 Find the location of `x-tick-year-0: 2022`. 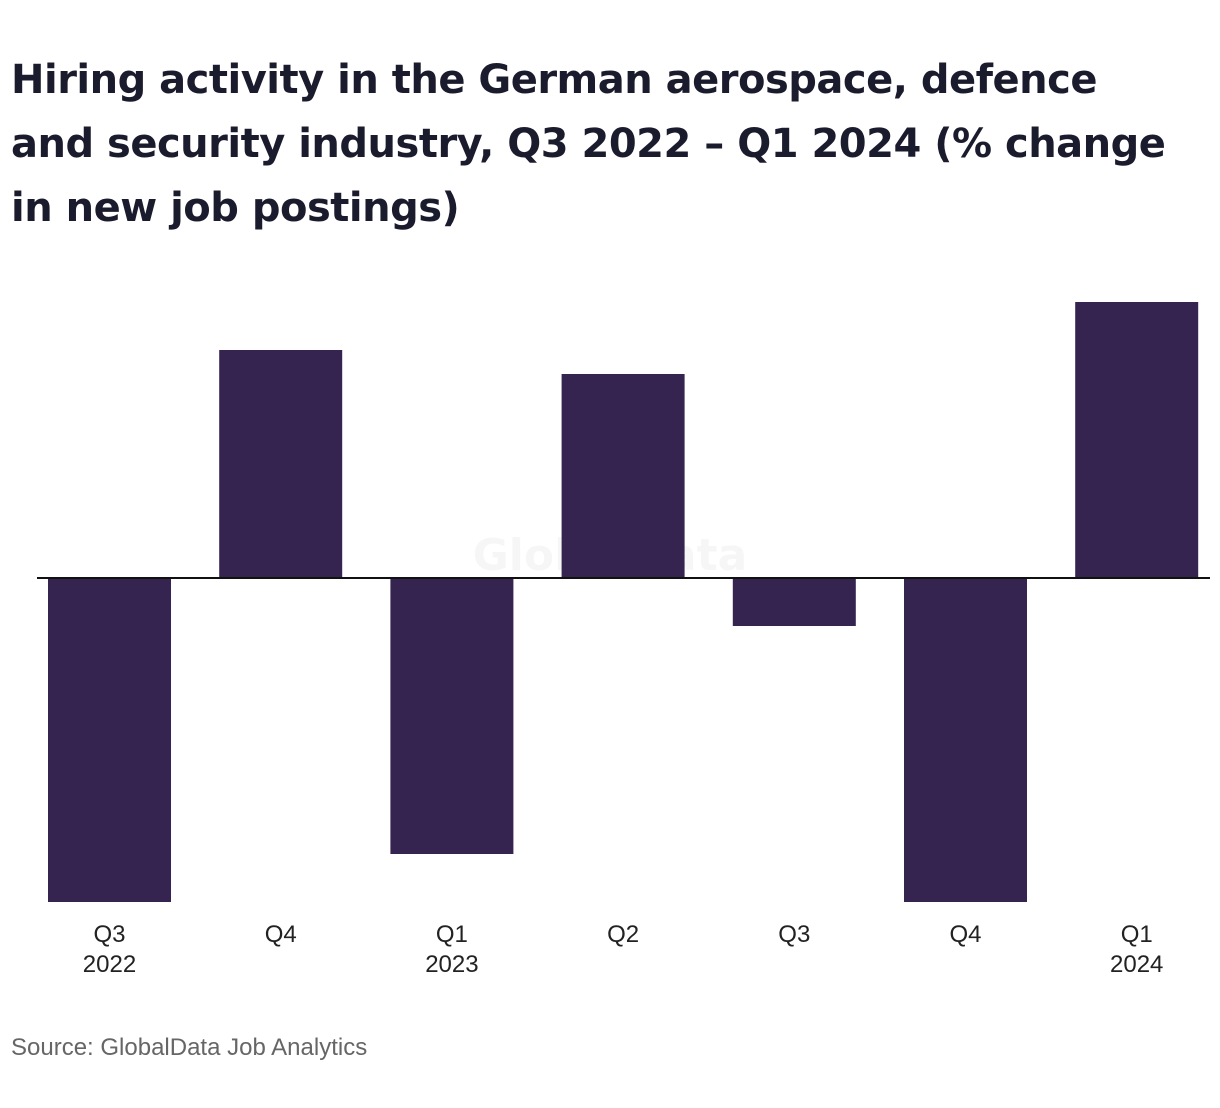

x-tick-year-0: 2022 is located at coordinates (109, 964).